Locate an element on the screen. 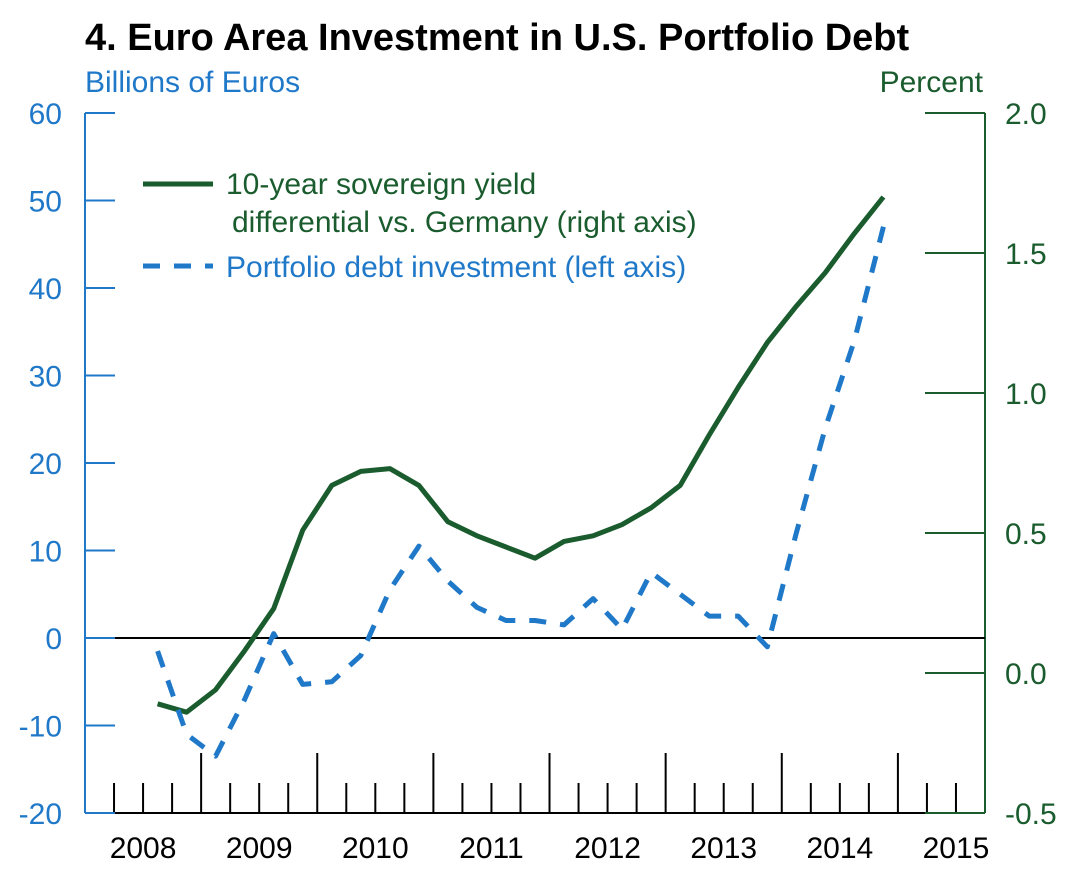  legend-yield-label: 10-year sovereign yield is located at coordinates (381, 184).